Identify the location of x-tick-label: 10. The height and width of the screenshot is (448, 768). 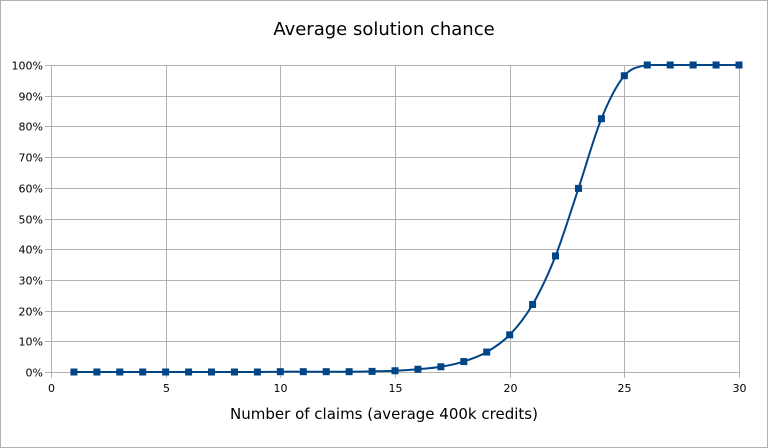
(281, 388).